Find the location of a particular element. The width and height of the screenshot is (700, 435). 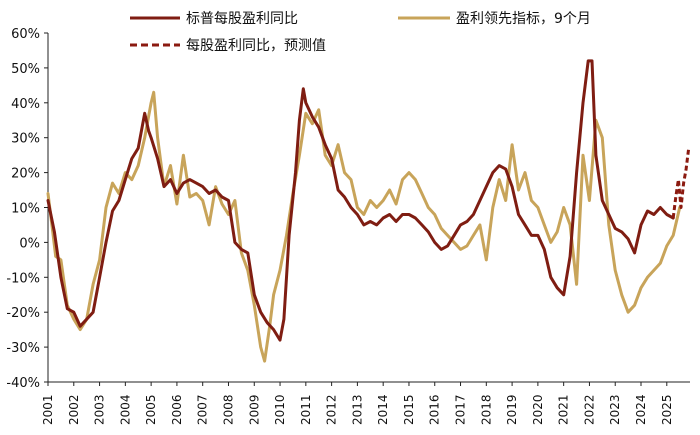

x-tick-label: 2012 is located at coordinates (332, 409).